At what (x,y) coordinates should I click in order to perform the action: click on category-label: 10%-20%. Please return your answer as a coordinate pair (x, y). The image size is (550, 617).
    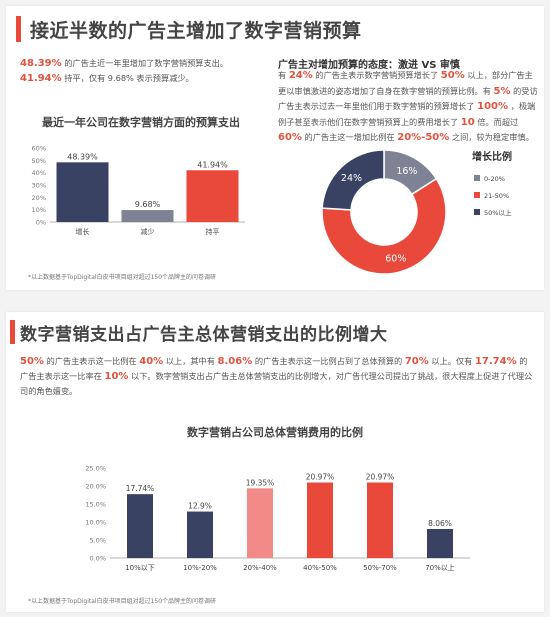
    Looking at the image, I should click on (200, 568).